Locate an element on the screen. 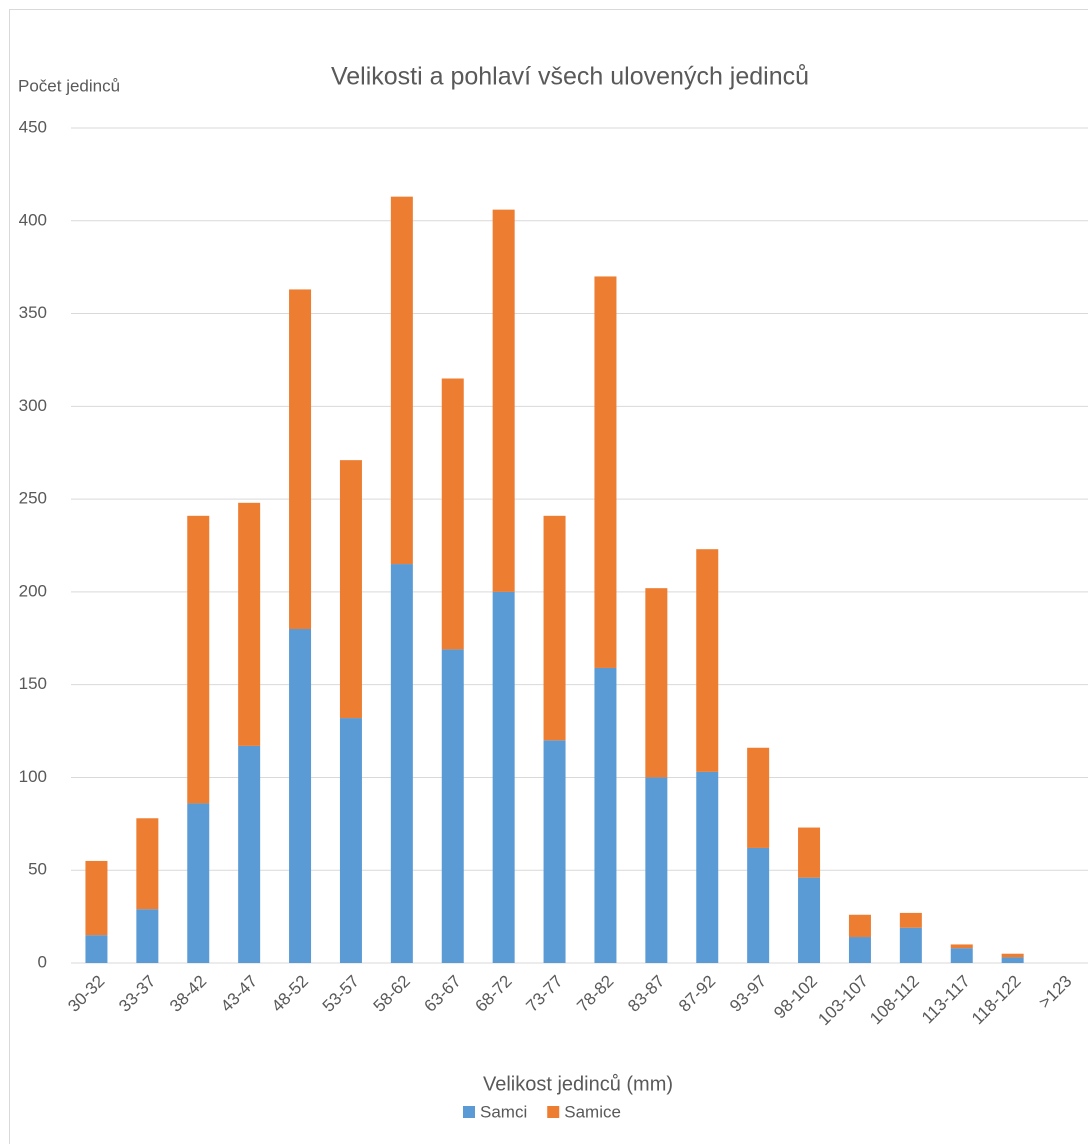 Image resolution: width=1088 pixels, height=1144 pixels. x-tick-label: 43-47 is located at coordinates (239, 994).